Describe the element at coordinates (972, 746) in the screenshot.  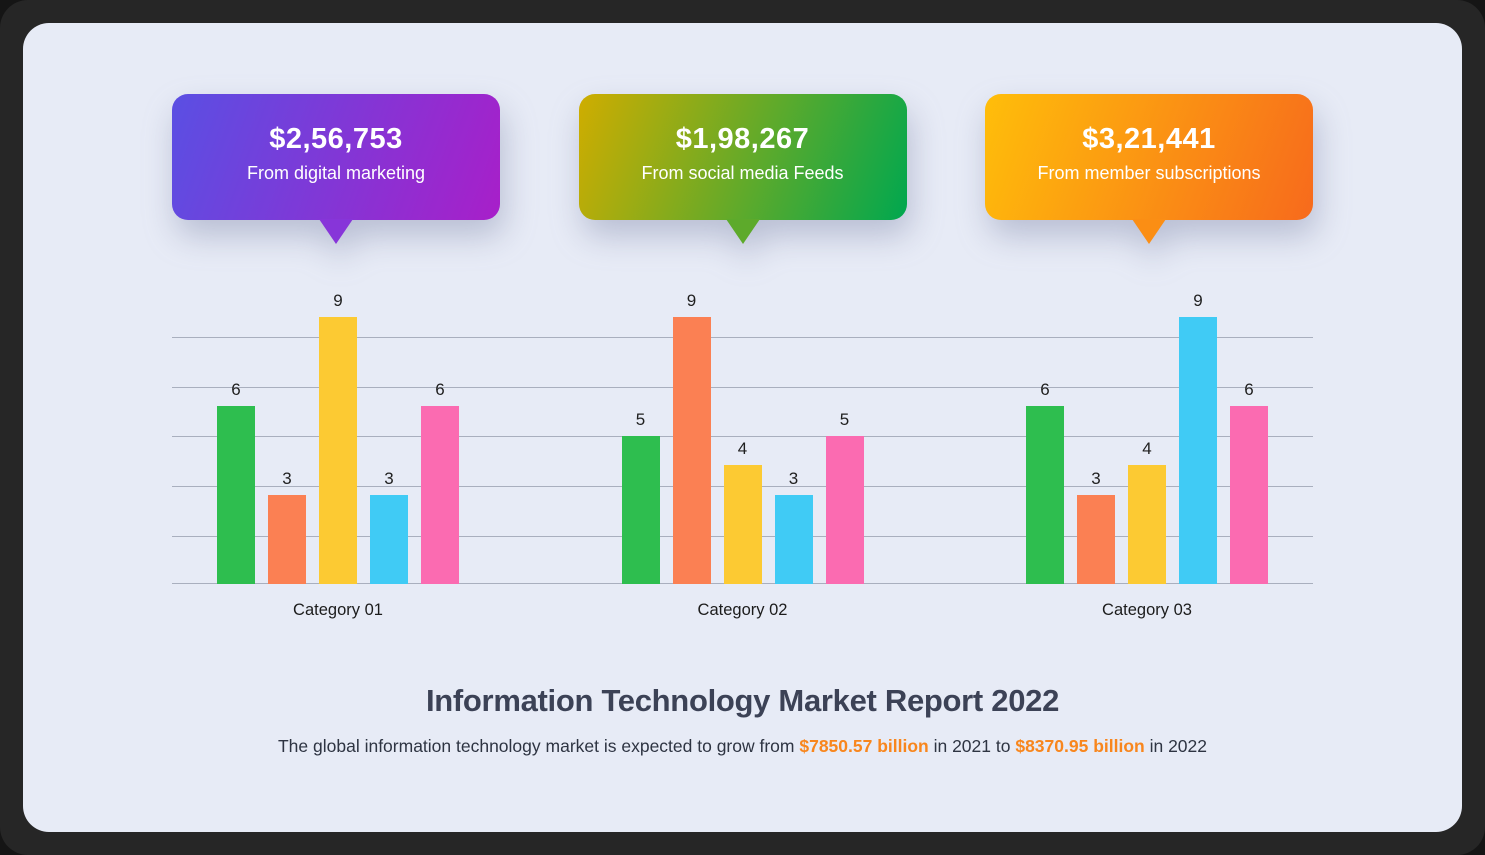
I see `subtitle-text: in 2021 to` at that location.